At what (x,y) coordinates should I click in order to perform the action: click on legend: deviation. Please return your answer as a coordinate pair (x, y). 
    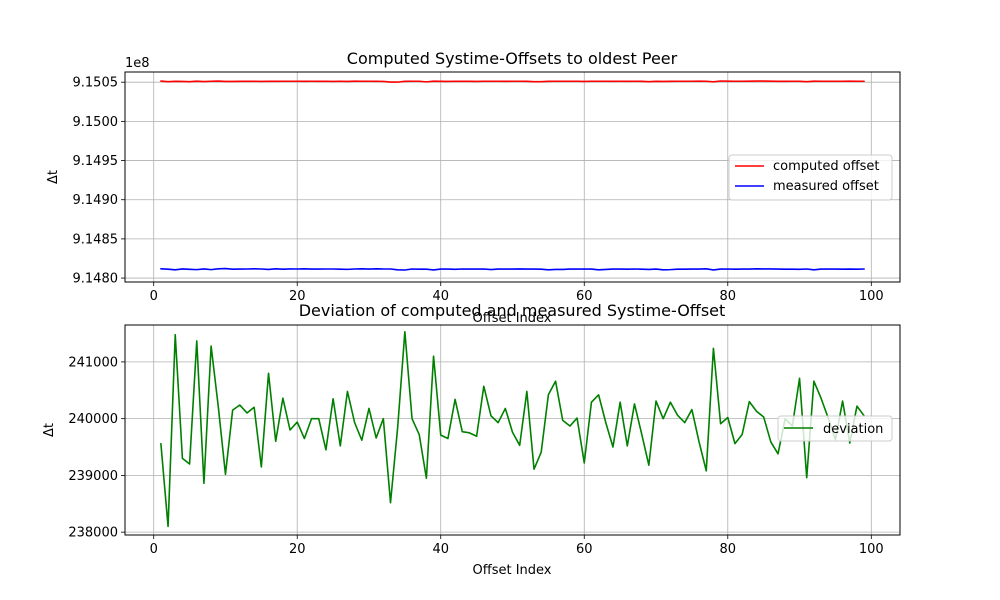
    Looking at the image, I should click on (835, 428).